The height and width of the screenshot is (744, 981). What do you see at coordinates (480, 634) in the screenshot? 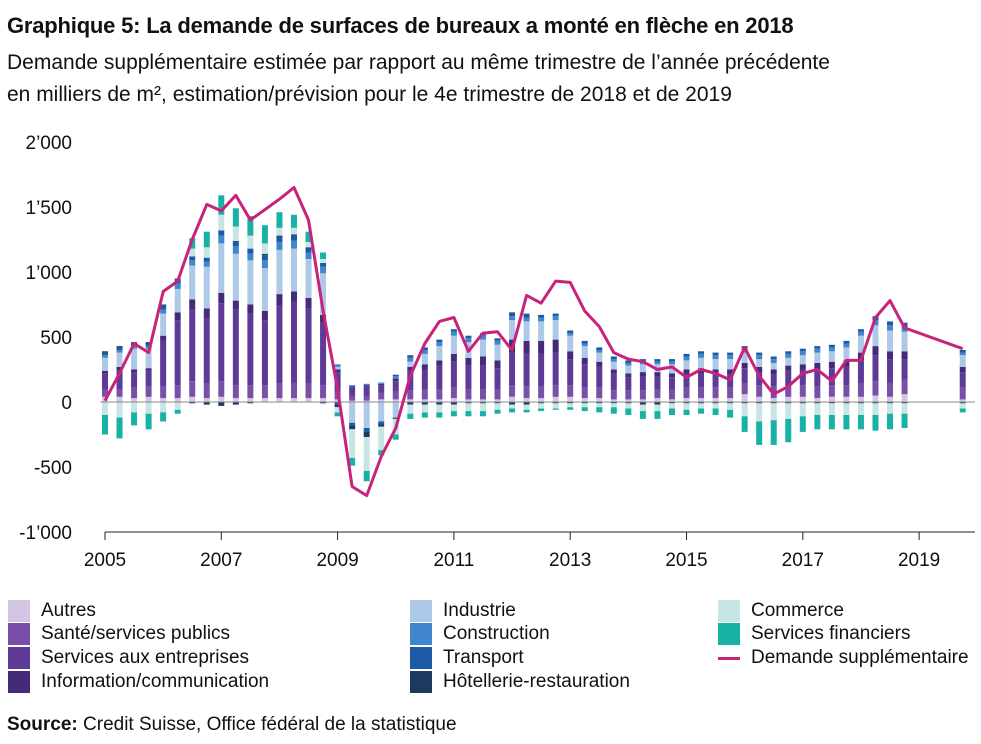
I see `legend-item: Construction` at bounding box center [480, 634].